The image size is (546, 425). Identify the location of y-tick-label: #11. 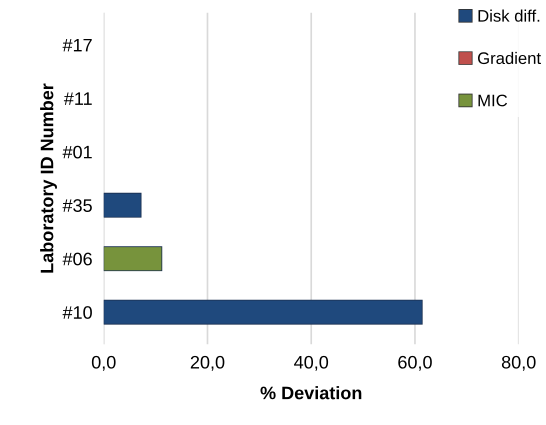
(78, 98).